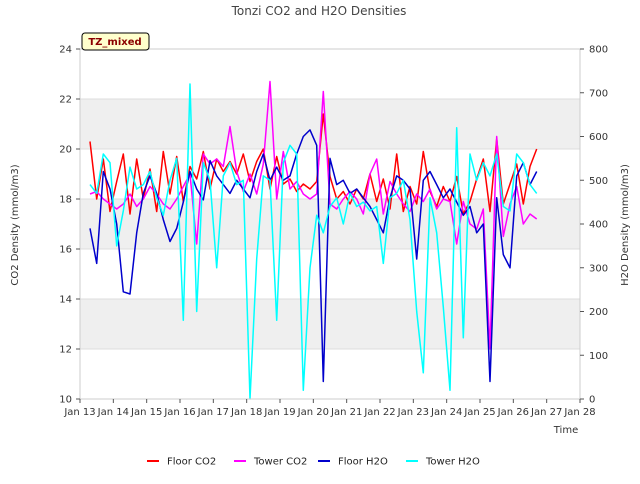 The image size is (640, 484). Describe the element at coordinates (598, 268) in the screenshot. I see `right-tick-label: 300` at that location.